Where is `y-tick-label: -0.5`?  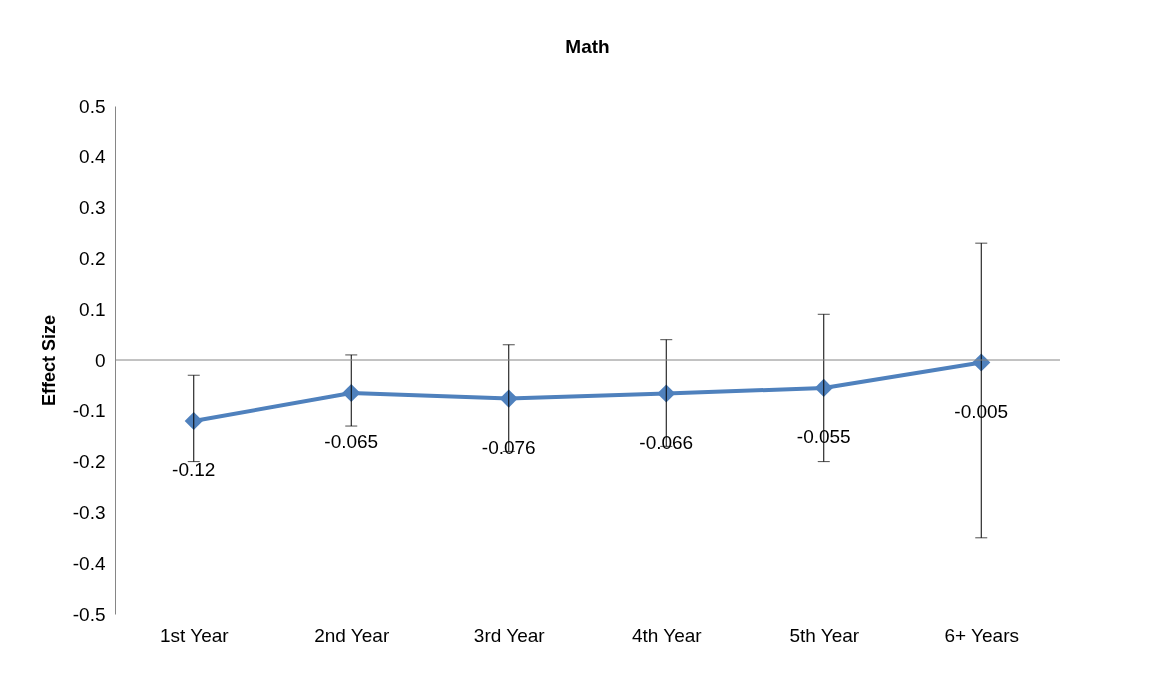 y-tick-label: -0.5 is located at coordinates (89, 614).